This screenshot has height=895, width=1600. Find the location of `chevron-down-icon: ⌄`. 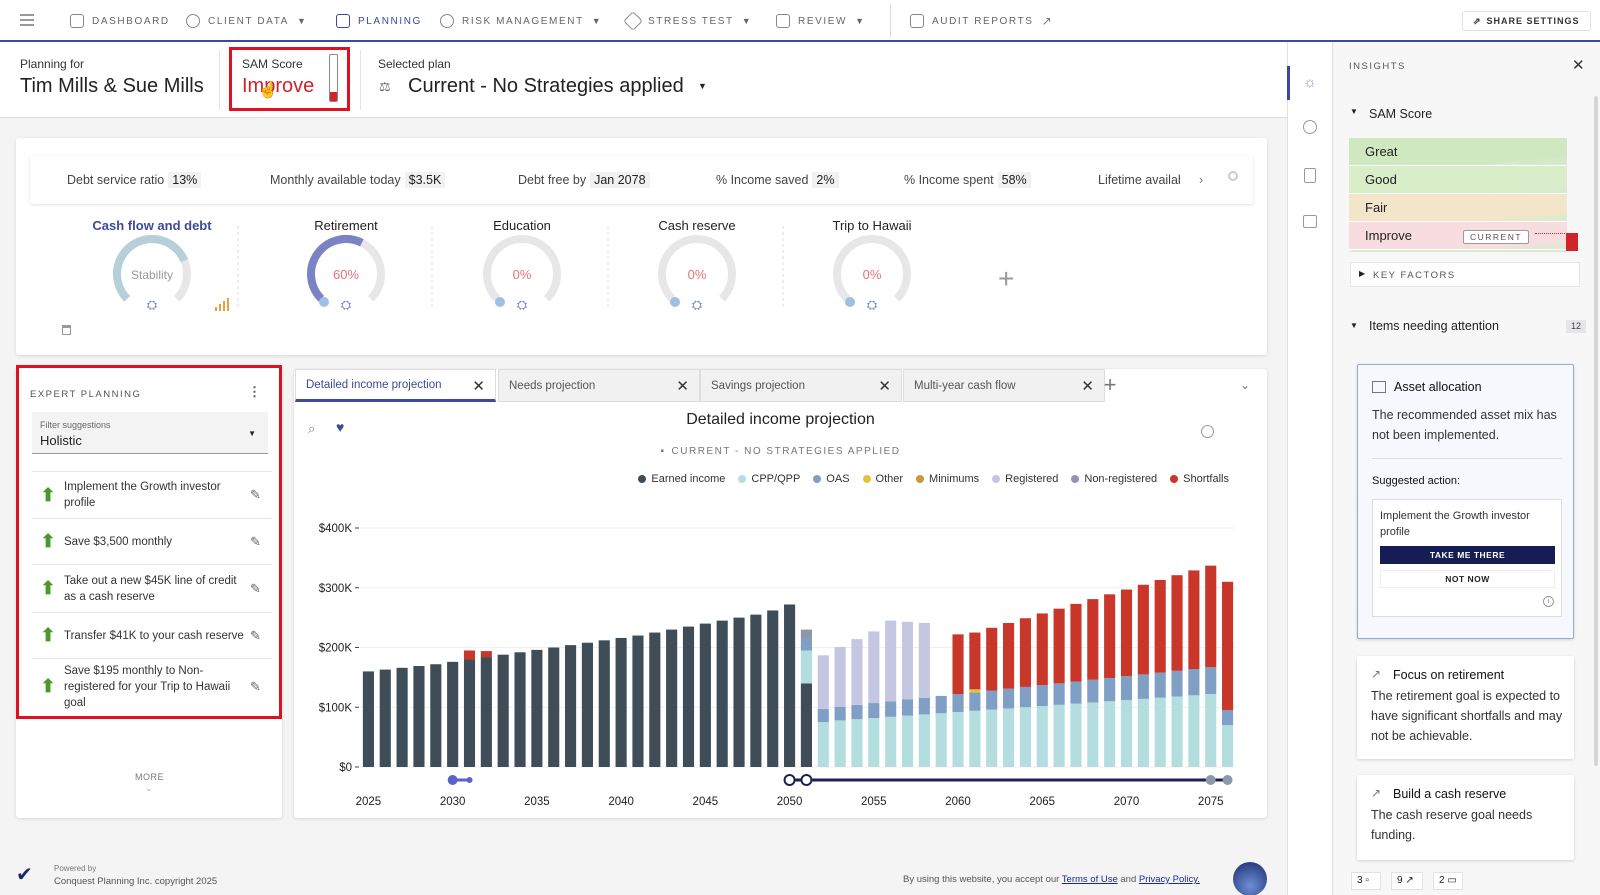

chevron-down-icon: ⌄ is located at coordinates (1245, 385).